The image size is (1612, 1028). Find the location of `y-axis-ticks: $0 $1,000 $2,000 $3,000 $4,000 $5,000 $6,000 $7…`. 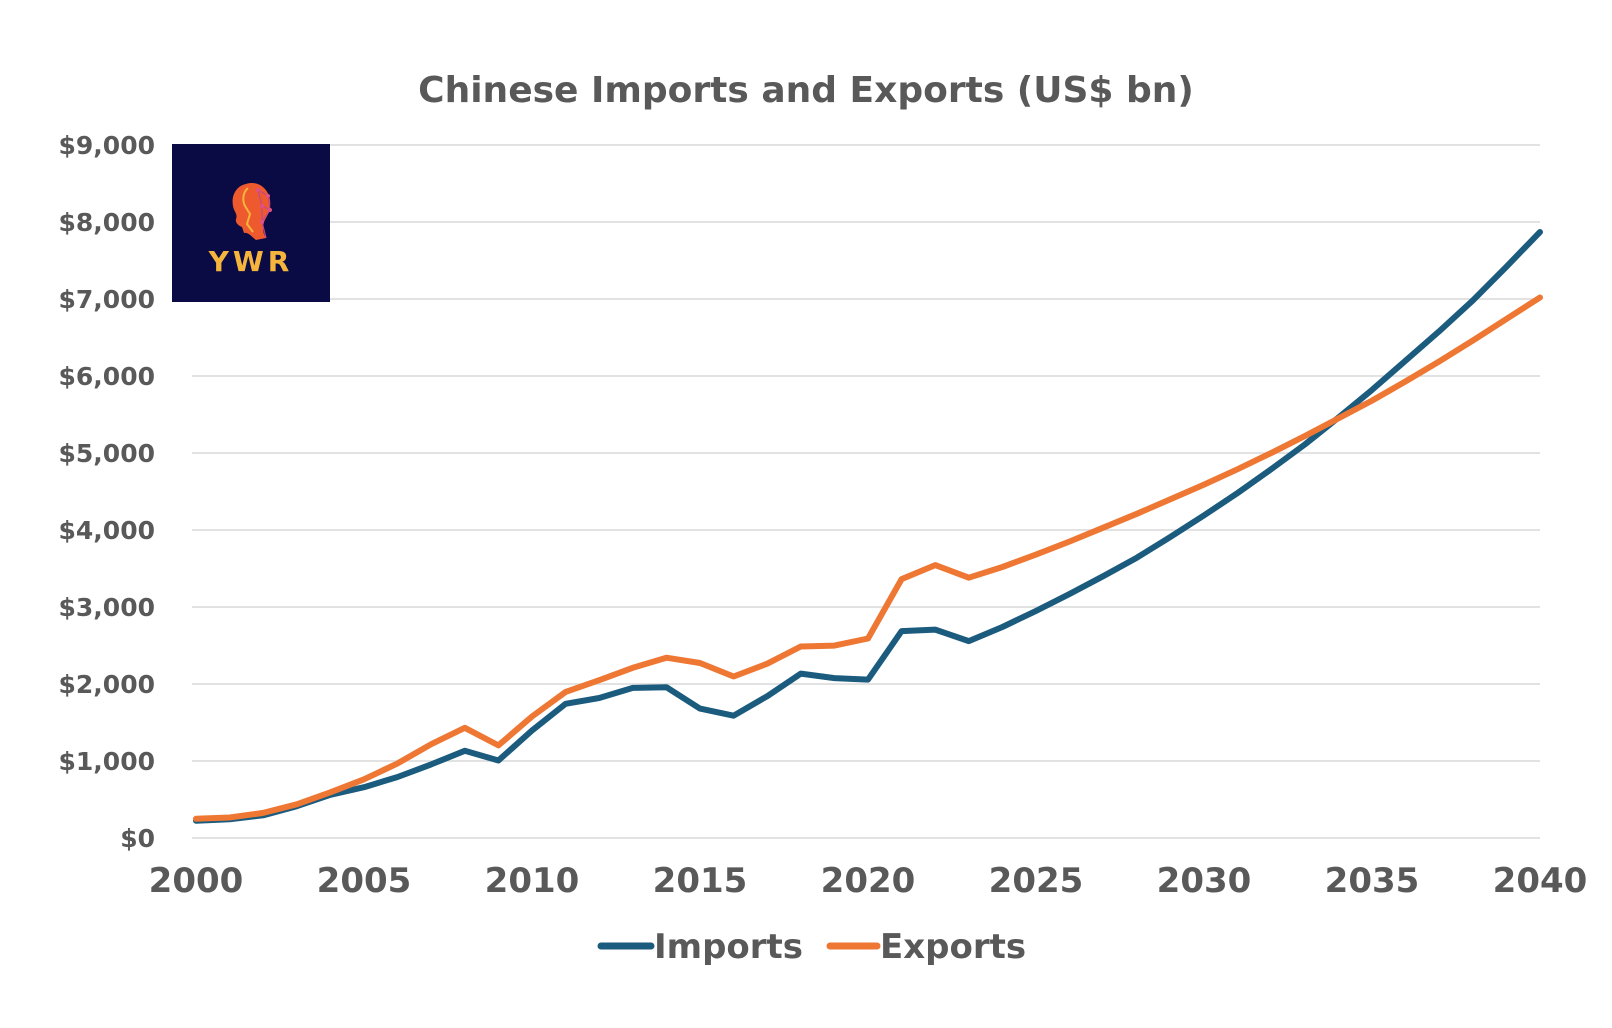

y-axis-ticks: $0 $1,000 $2,000 $3,000 $4,000 $5,000 $6,000 $7… is located at coordinates (107, 492).